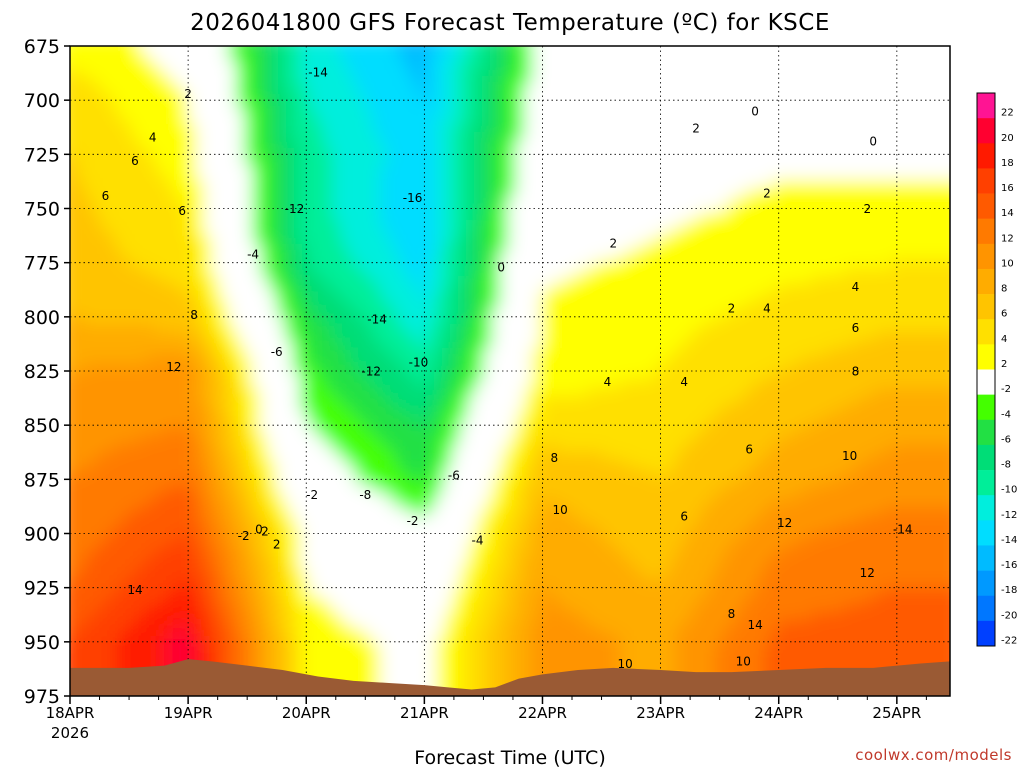 The height and width of the screenshot is (768, 1024). What do you see at coordinates (42, 264) in the screenshot?
I see `y-tick-label: 775` at bounding box center [42, 264].